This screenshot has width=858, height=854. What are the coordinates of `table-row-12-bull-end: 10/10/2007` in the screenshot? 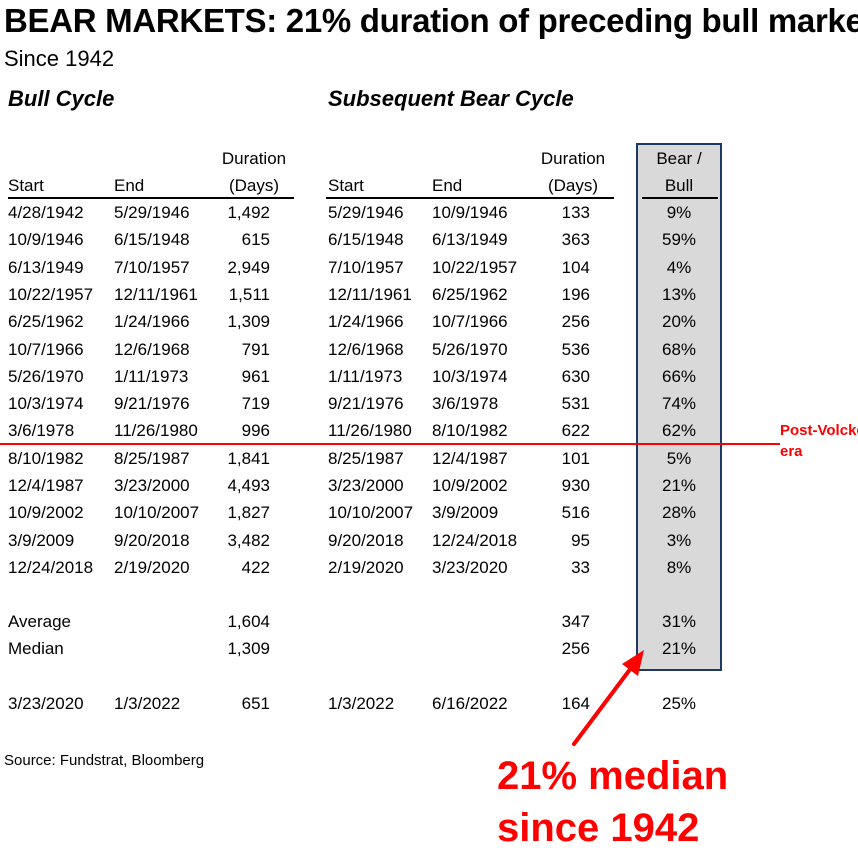 It's located at (157, 513).